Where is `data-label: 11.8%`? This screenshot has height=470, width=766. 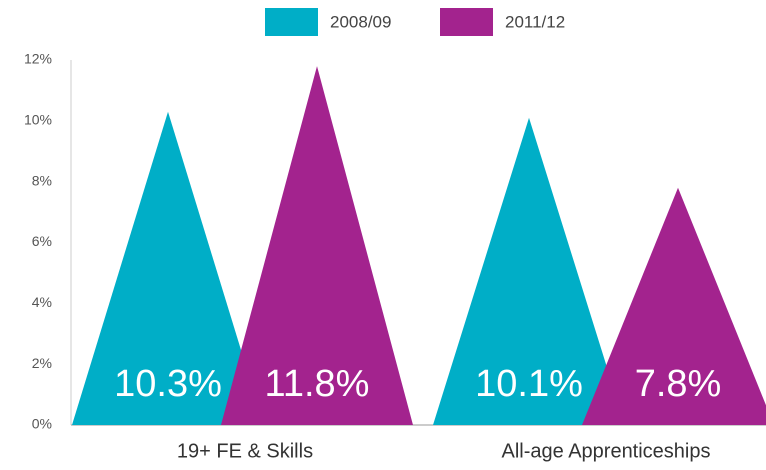
data-label: 11.8% is located at coordinates (317, 384).